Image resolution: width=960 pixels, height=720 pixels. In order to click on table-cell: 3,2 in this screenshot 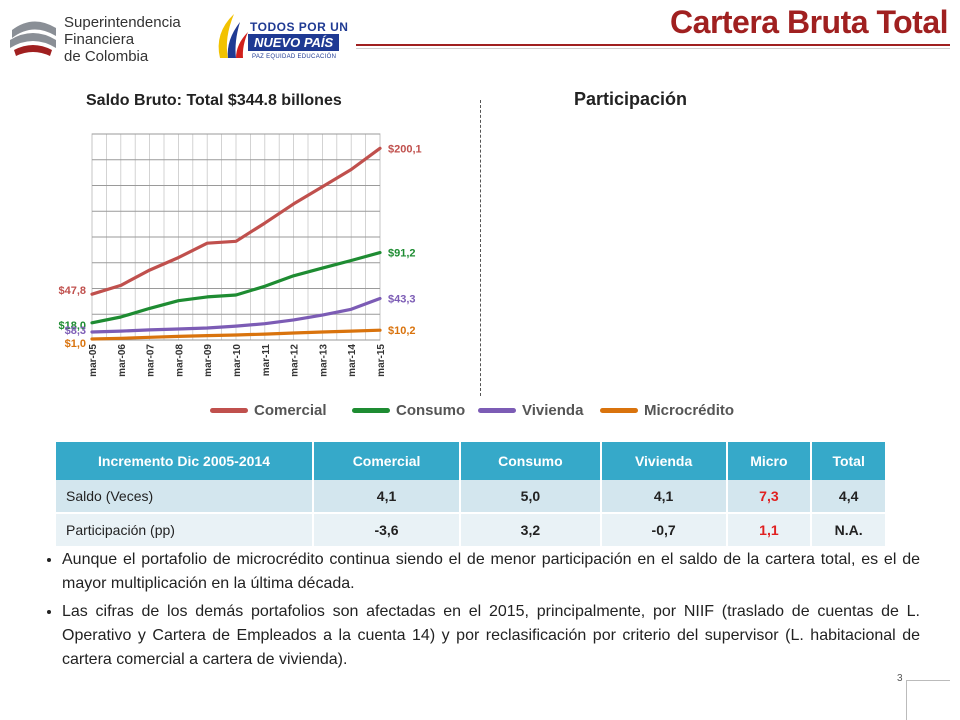, I will do `click(531, 530)`.